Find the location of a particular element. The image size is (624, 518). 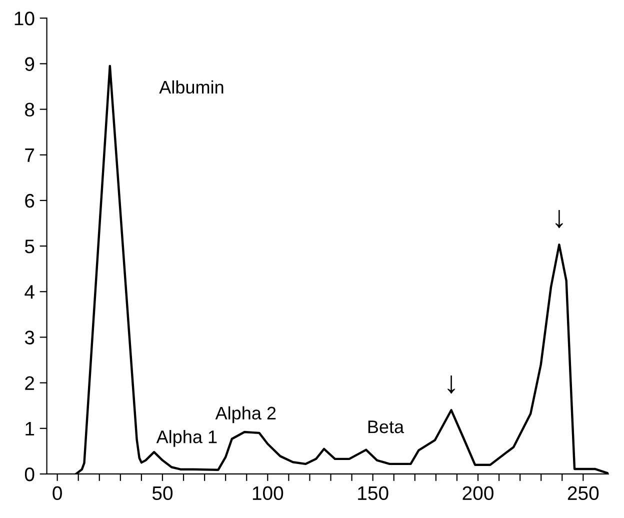

y-tick-label: 4 is located at coordinates (29, 292).